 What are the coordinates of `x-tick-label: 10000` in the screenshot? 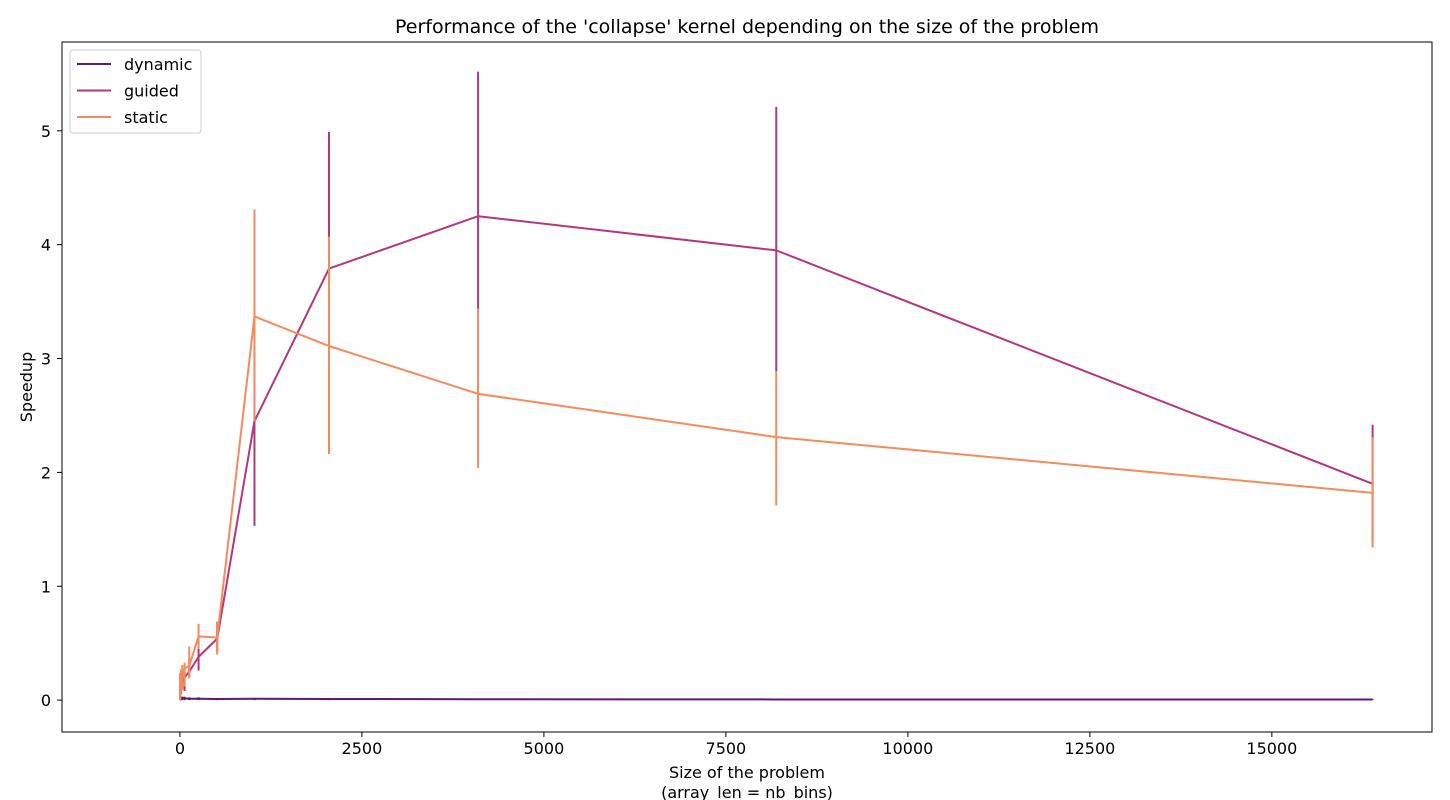 It's located at (907, 748).